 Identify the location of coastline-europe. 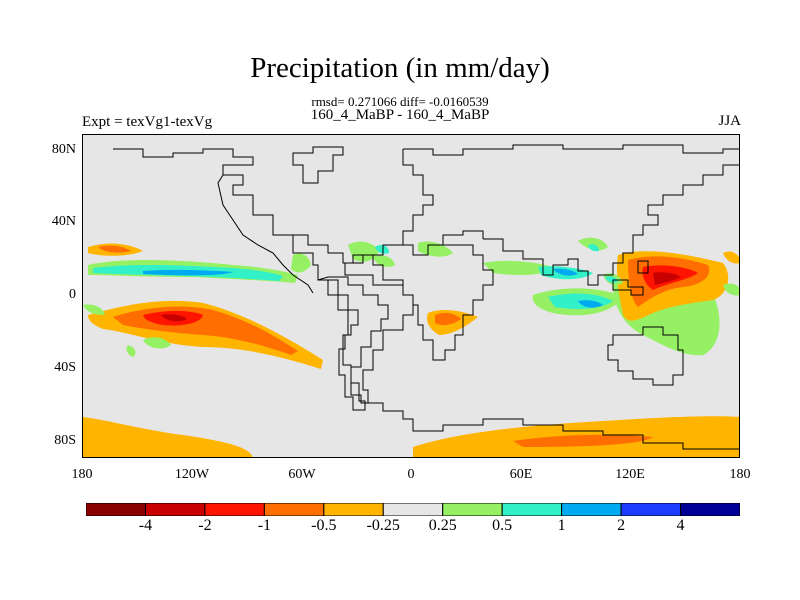
(443, 202).